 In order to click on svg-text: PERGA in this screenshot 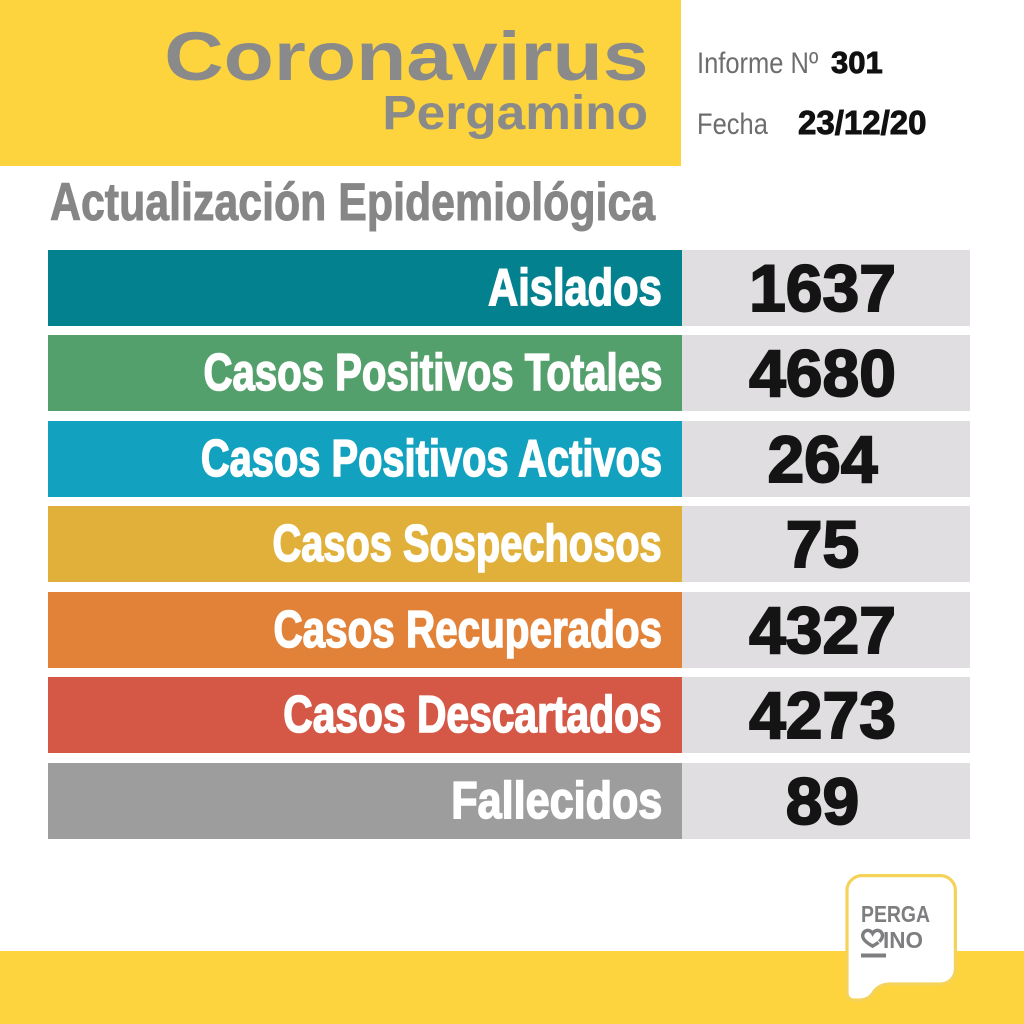, I will do `click(895, 914)`.